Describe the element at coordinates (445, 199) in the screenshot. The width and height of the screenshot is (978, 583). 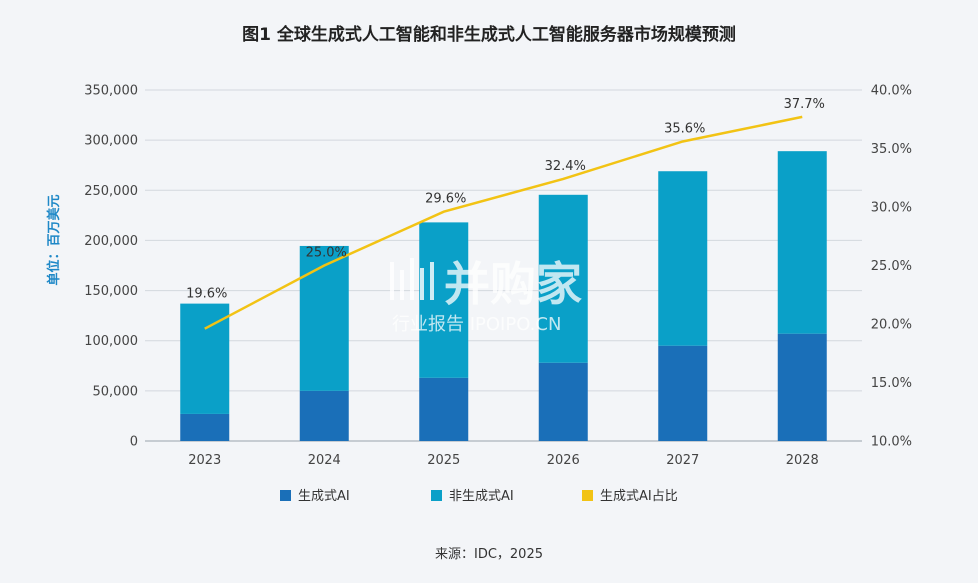
I see `ratio-data-label: 29.6%` at that location.